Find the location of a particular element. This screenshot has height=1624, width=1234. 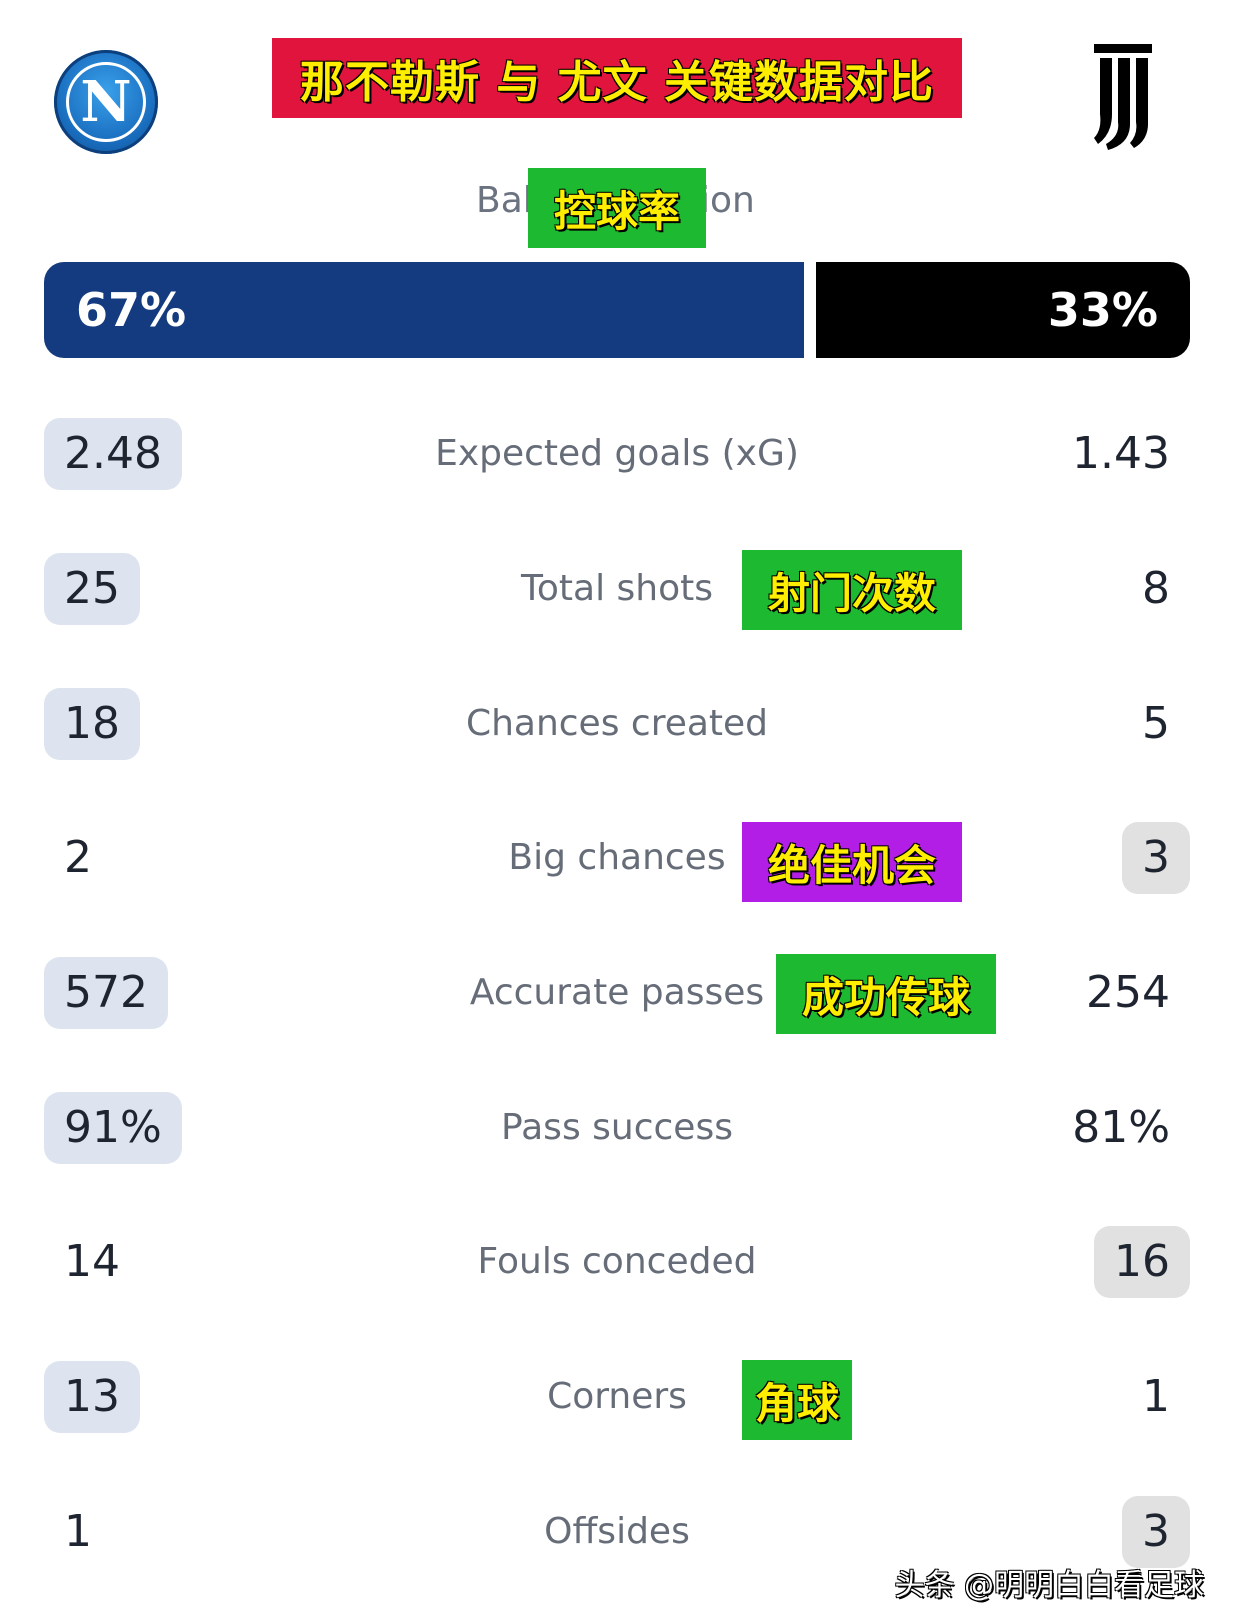

possession-bar-away: 33% is located at coordinates (1003, 310).